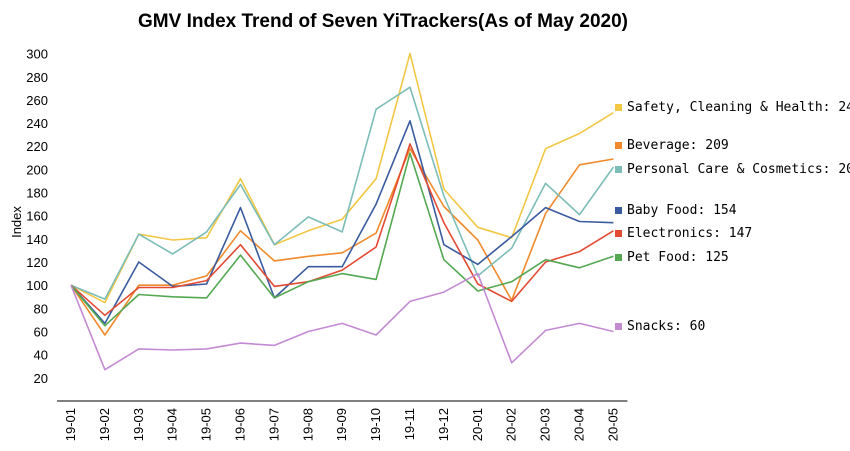 This screenshot has width=850, height=451. What do you see at coordinates (579, 424) in the screenshot?
I see `x-tick-label: 20-04` at bounding box center [579, 424].